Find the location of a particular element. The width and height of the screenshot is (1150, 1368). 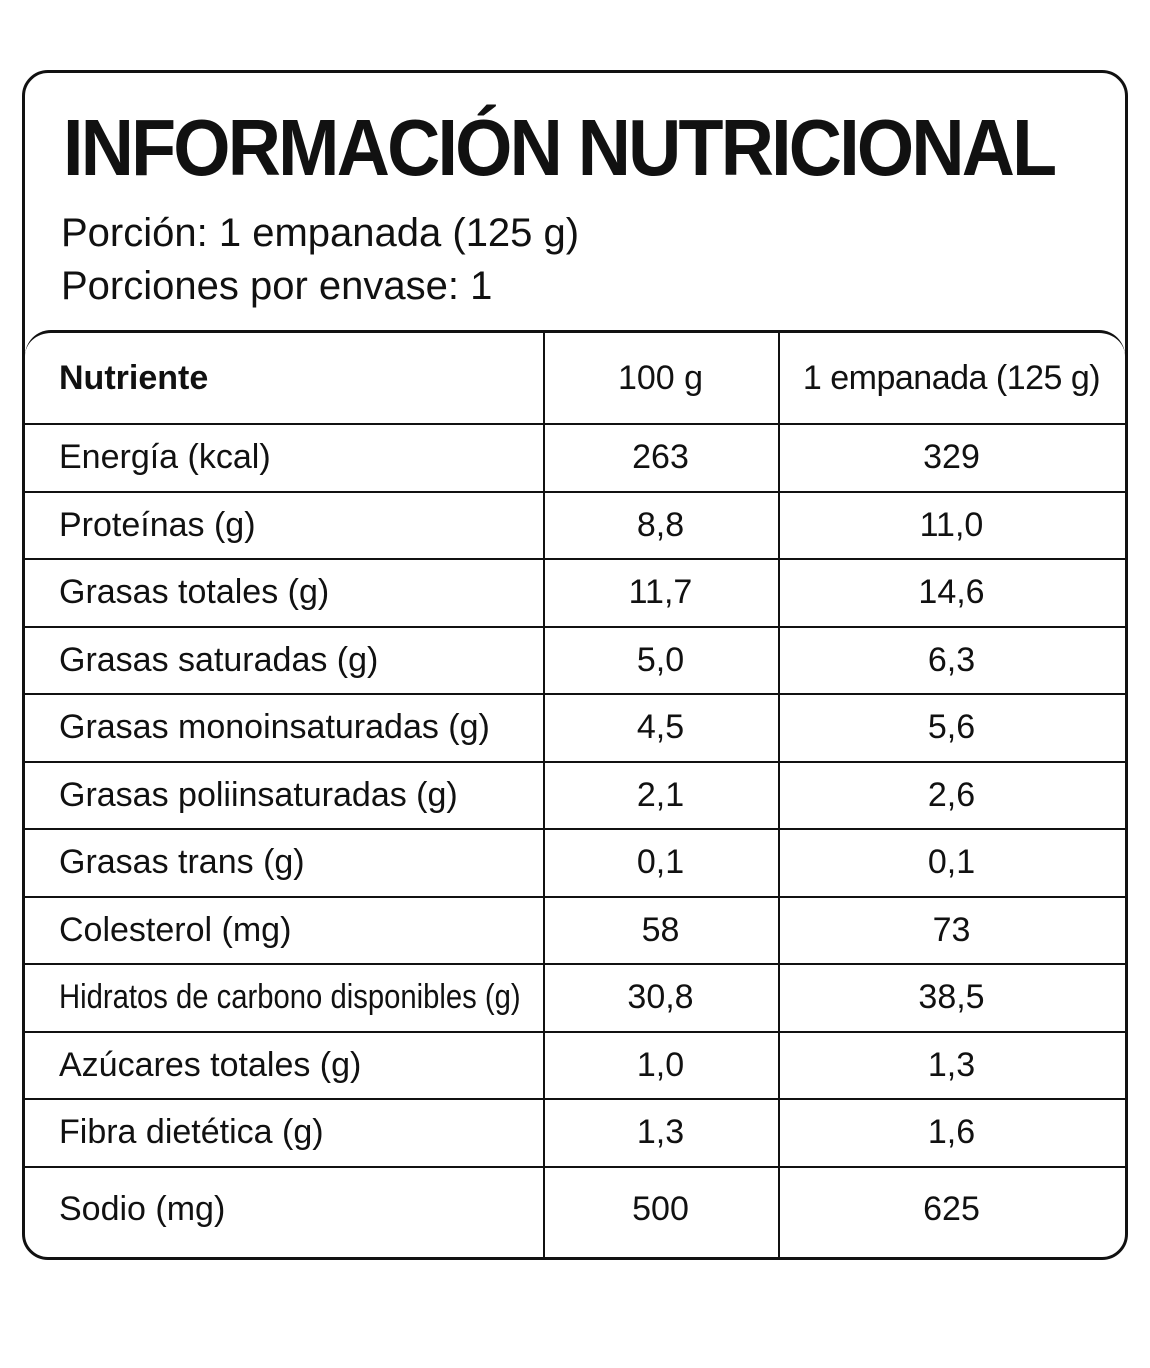

nutrient-name: Azúcares totales (g) is located at coordinates (210, 1064).